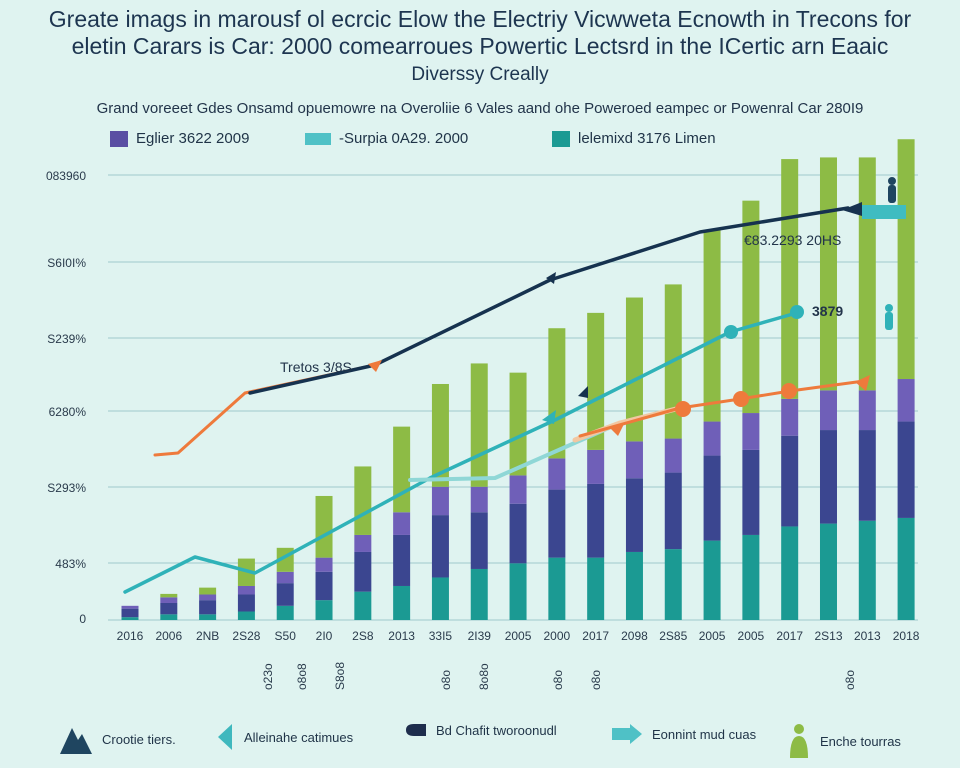  Describe the element at coordinates (789, 636) in the screenshot. I see `x-tick-label: 2017` at that location.